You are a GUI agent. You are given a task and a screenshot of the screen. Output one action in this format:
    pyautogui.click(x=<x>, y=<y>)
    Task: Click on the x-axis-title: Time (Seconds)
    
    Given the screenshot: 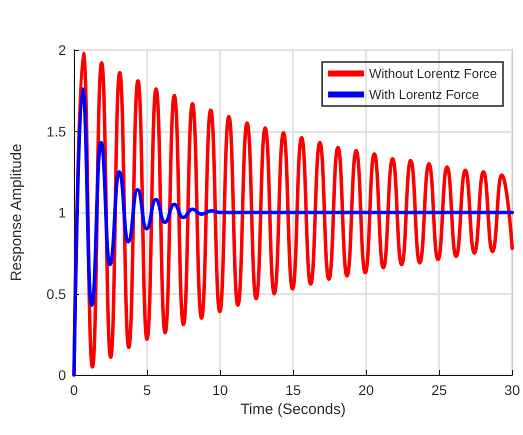 What is the action you would take?
    pyautogui.click(x=293, y=409)
    